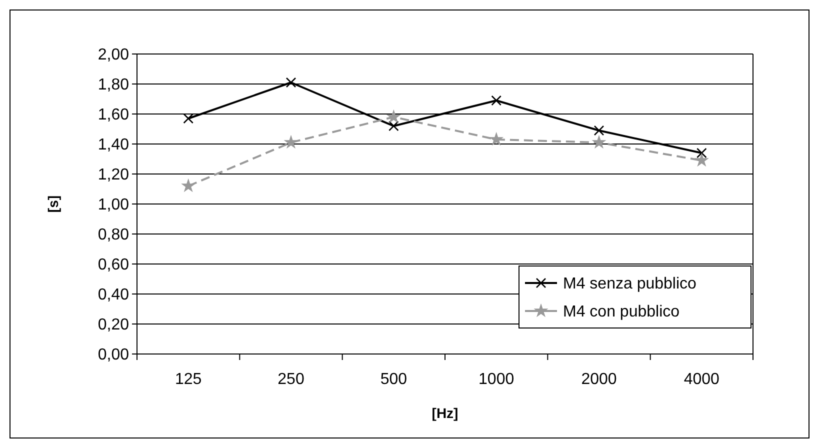 The width and height of the screenshot is (819, 448). Describe the element at coordinates (445, 413) in the screenshot. I see `x-axis-title: [Hz]` at that location.